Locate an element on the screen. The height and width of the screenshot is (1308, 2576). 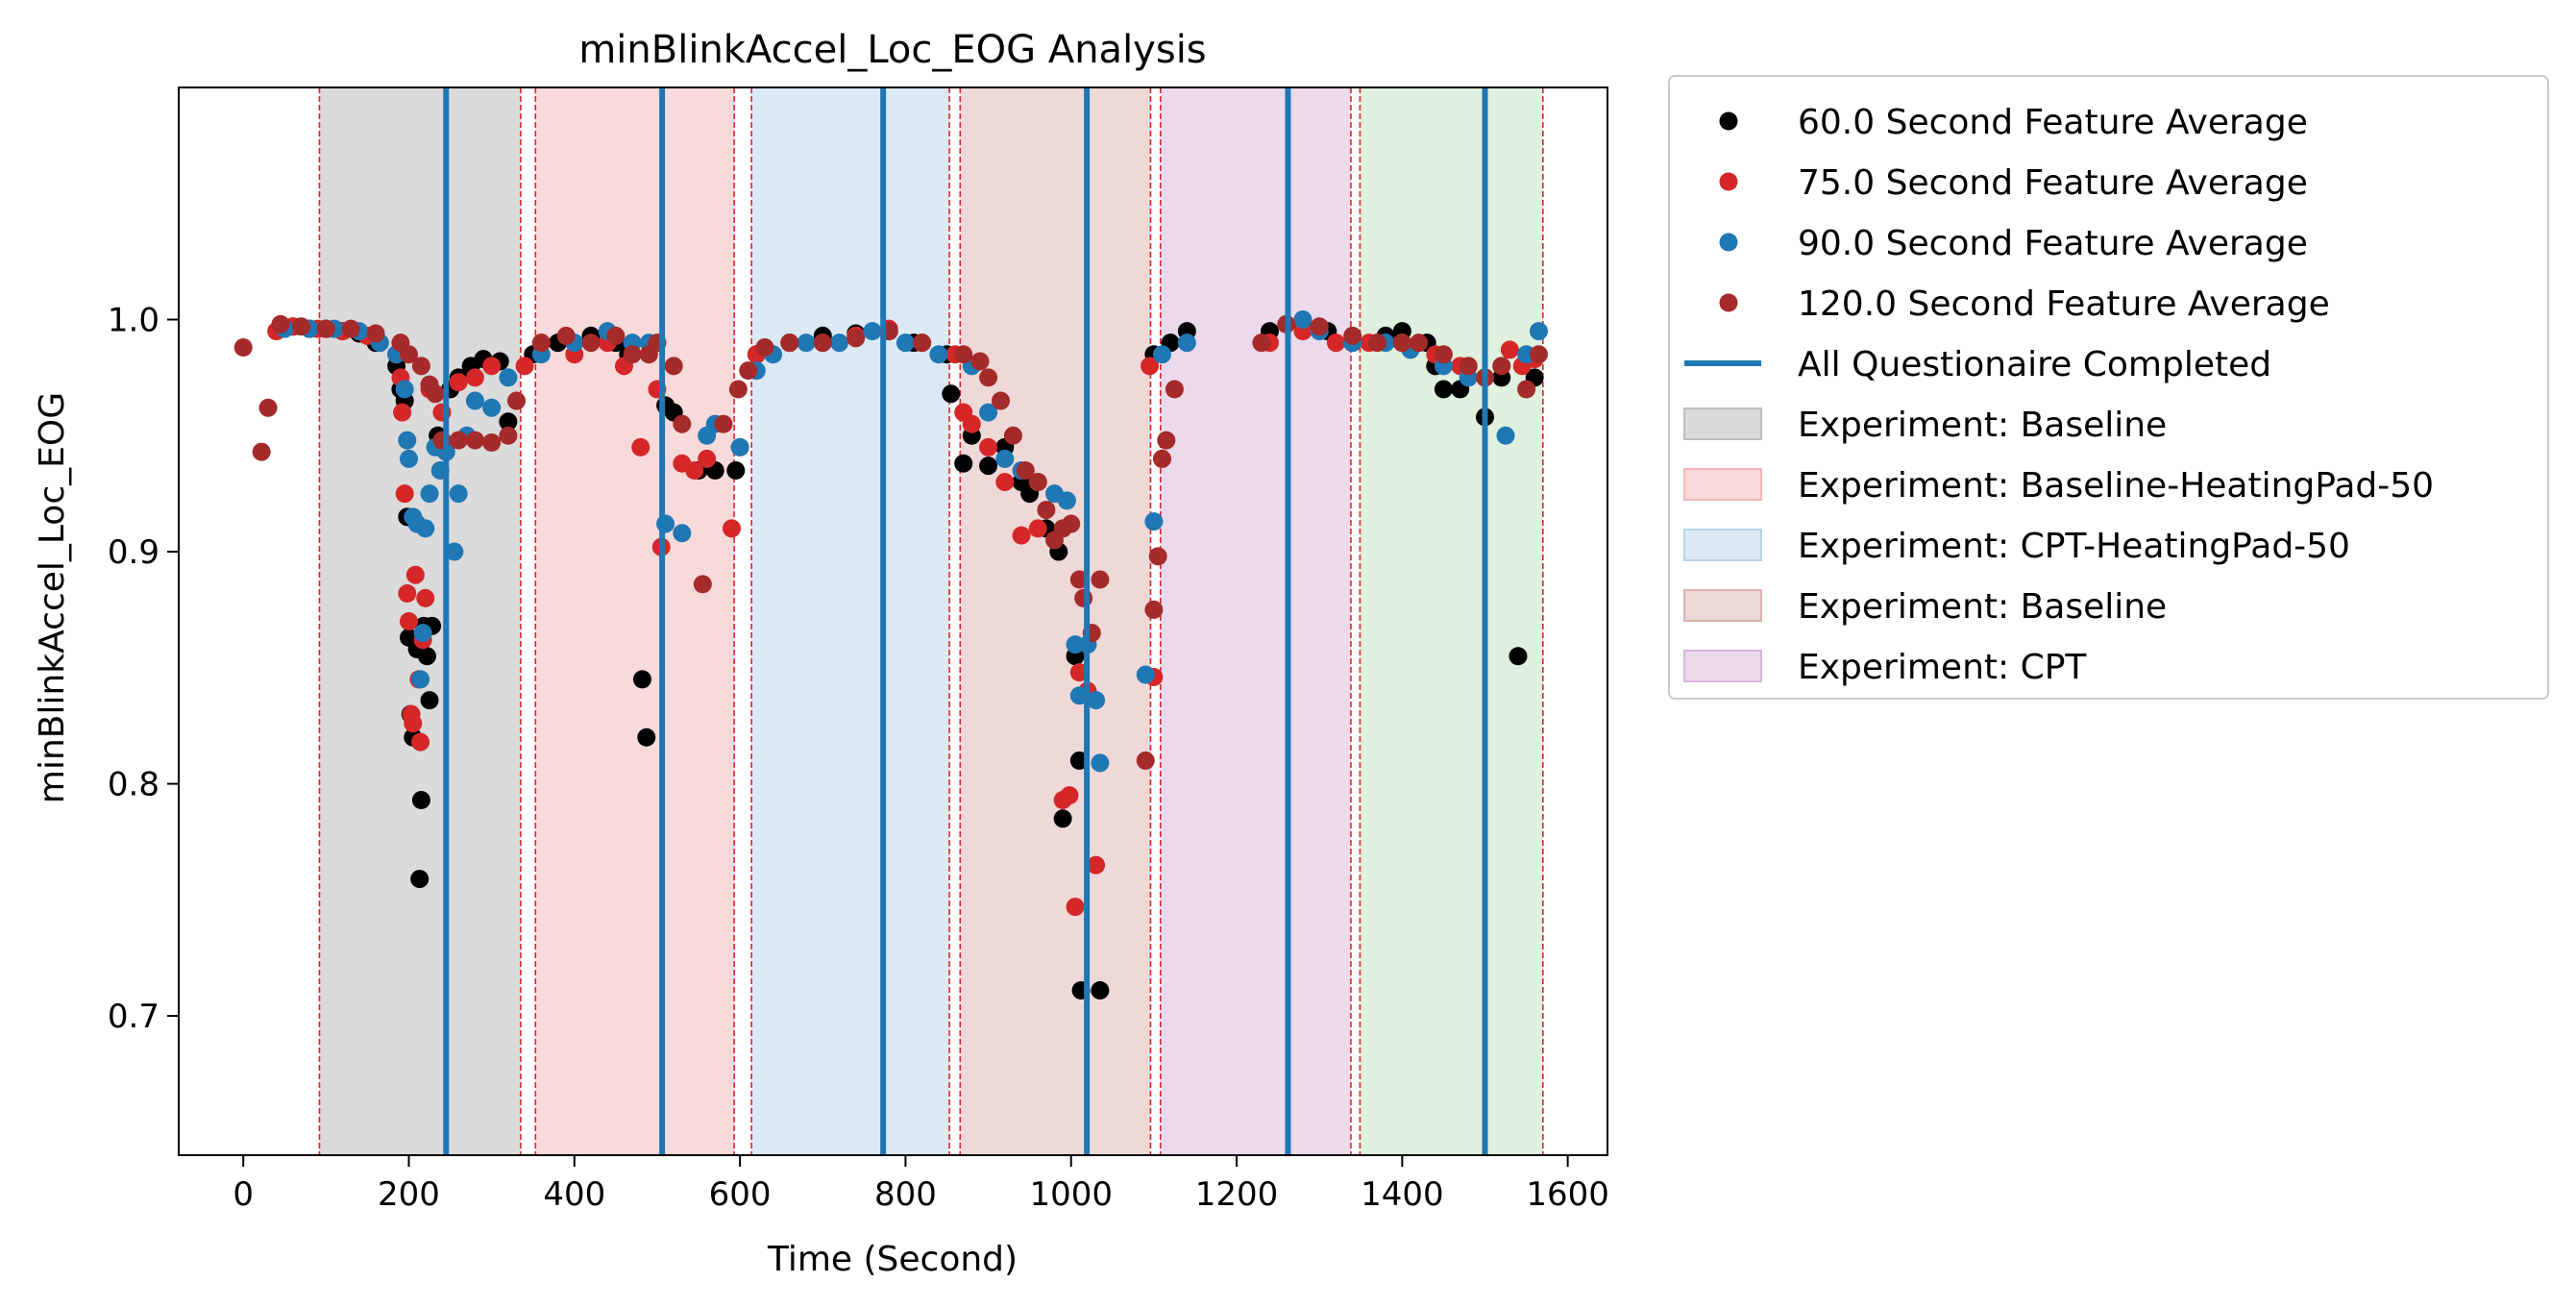
x-tick-label: 1600 is located at coordinates (1567, 1194).